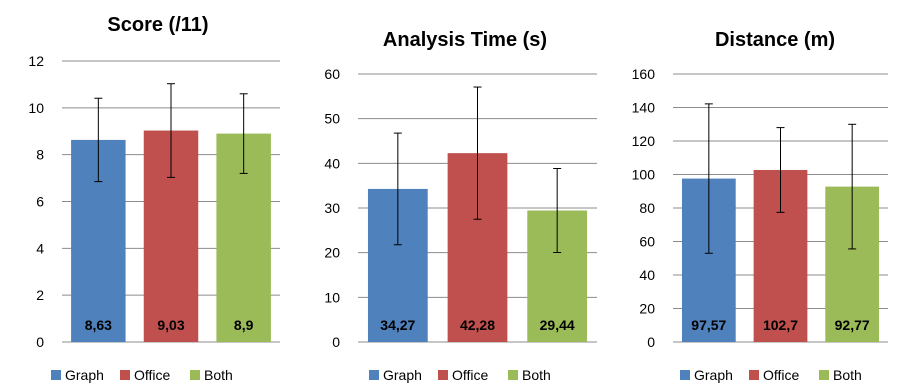  What do you see at coordinates (708, 325) in the screenshot?
I see `data-label: 97,57` at bounding box center [708, 325].